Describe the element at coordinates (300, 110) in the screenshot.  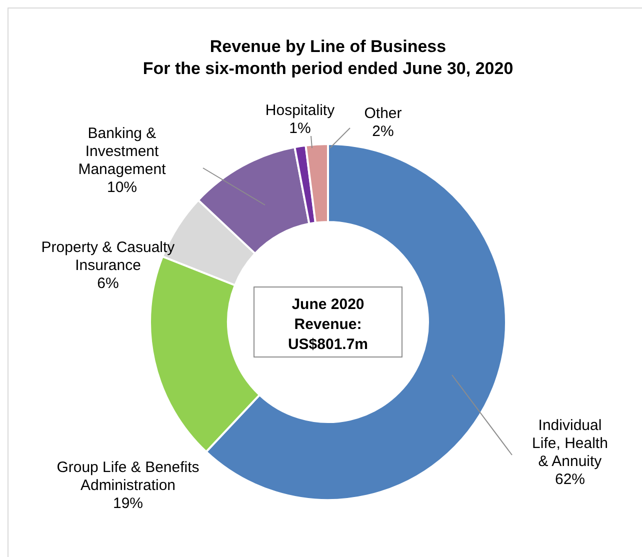
I see `slice-label: Hospitality` at that location.